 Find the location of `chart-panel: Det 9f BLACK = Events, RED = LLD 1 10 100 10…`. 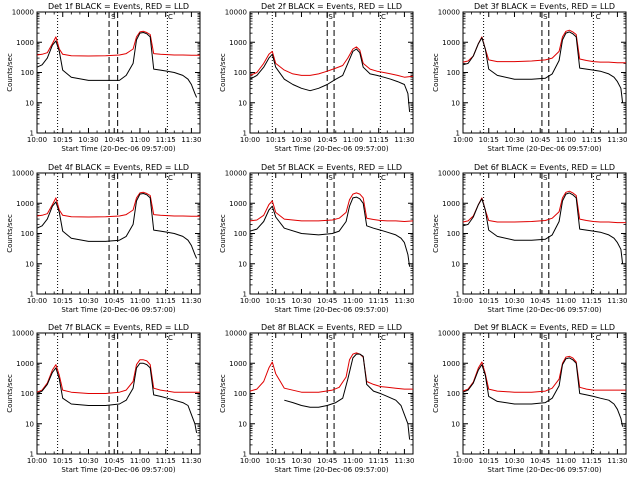

chart-panel: Det 9f BLACK = Events, RED = LLD 1 10 100 10… is located at coordinates (530, 398).